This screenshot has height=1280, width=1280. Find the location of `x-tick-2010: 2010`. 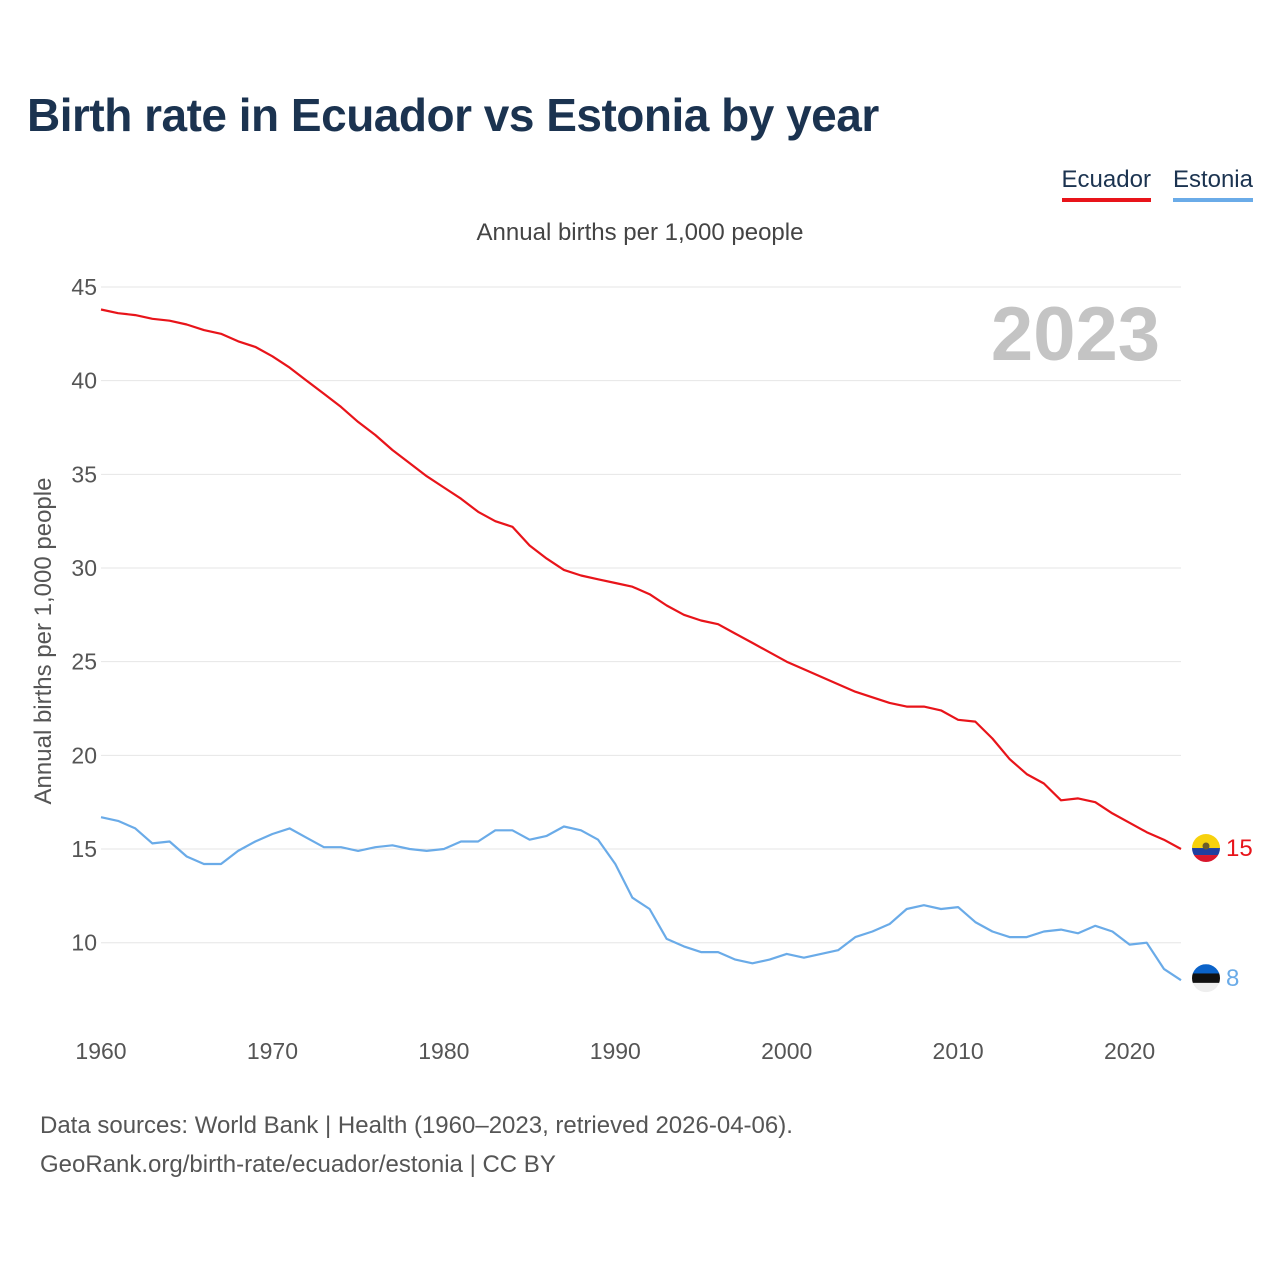

x-tick-2010: 2010 is located at coordinates (958, 1051).